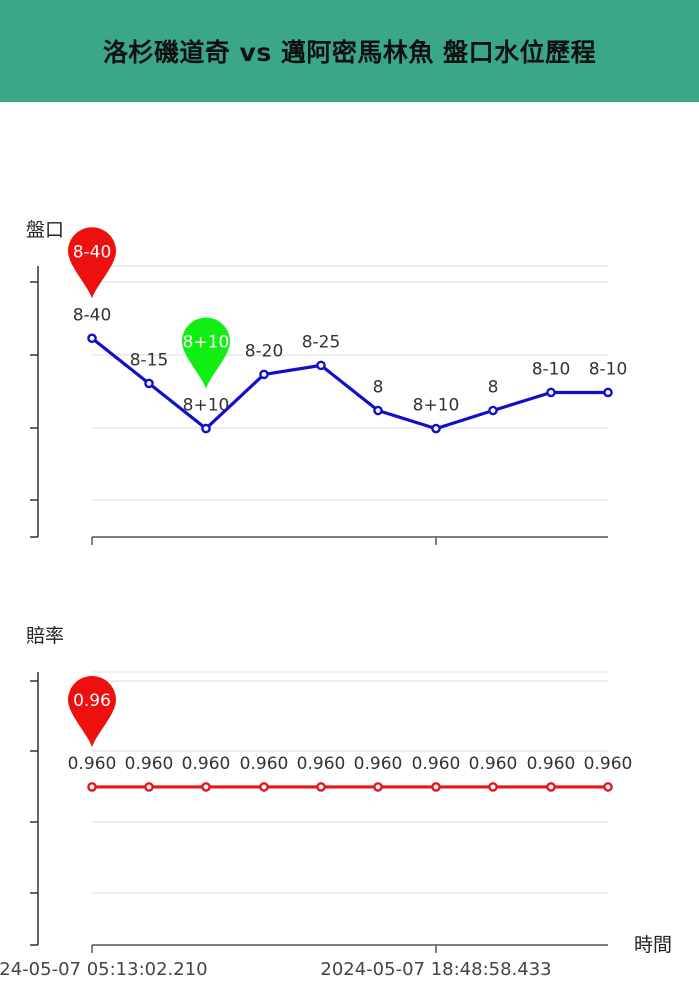 Image resolution: width=699 pixels, height=1000 pixels. What do you see at coordinates (45, 636) in the screenshot?
I see `y-axis-label: 賠率` at bounding box center [45, 636].